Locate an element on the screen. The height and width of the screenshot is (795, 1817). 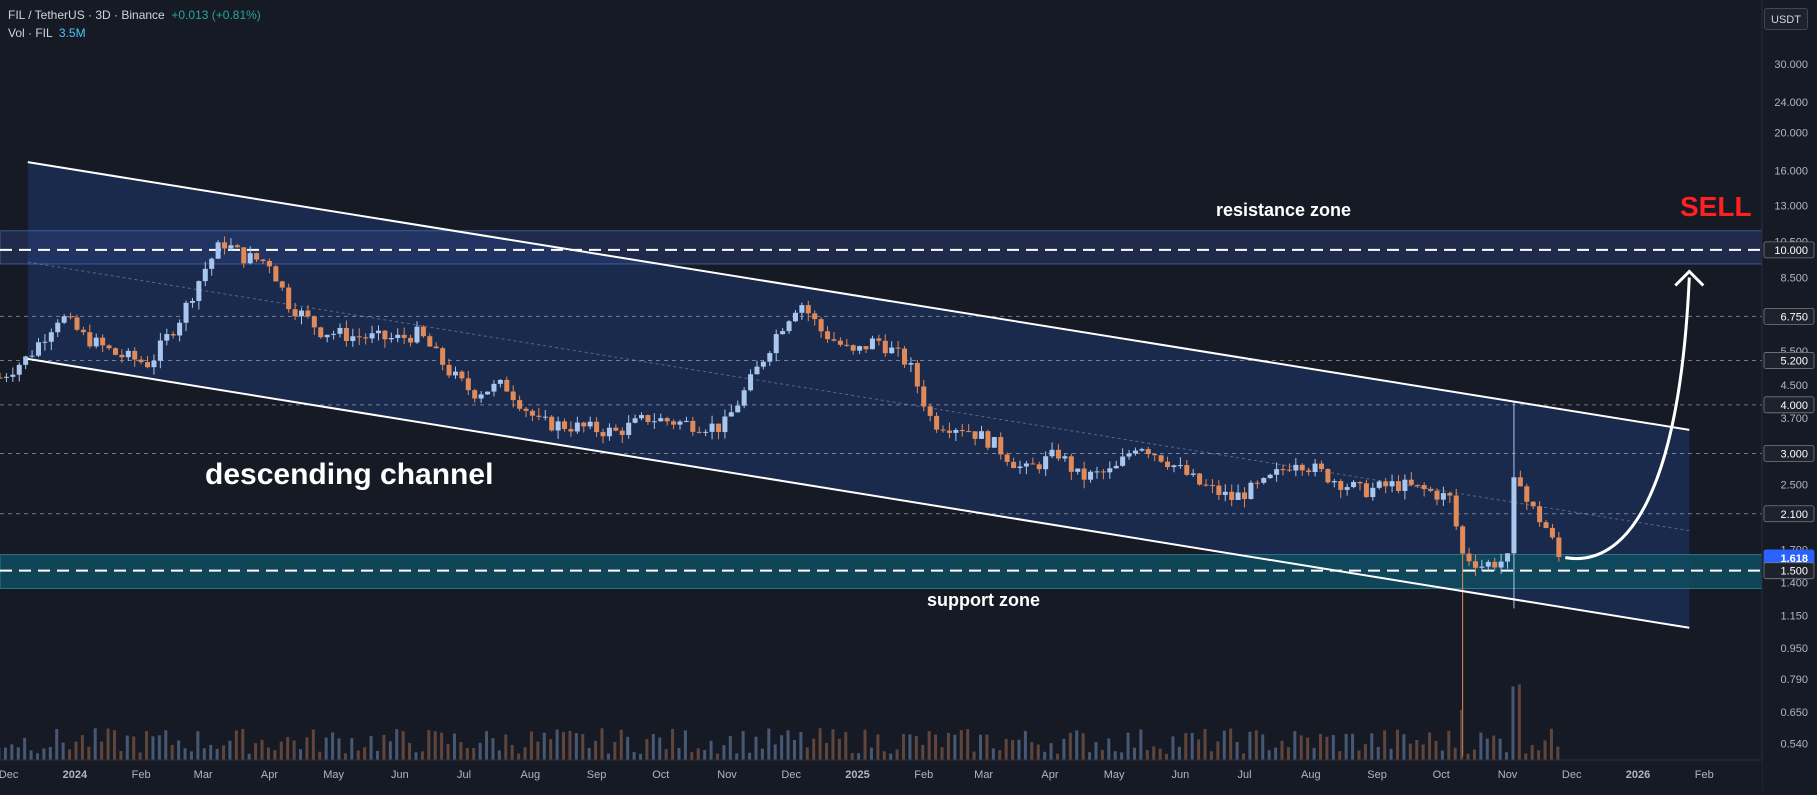
y-tick-label: 3.700 is located at coordinates (1794, 419).